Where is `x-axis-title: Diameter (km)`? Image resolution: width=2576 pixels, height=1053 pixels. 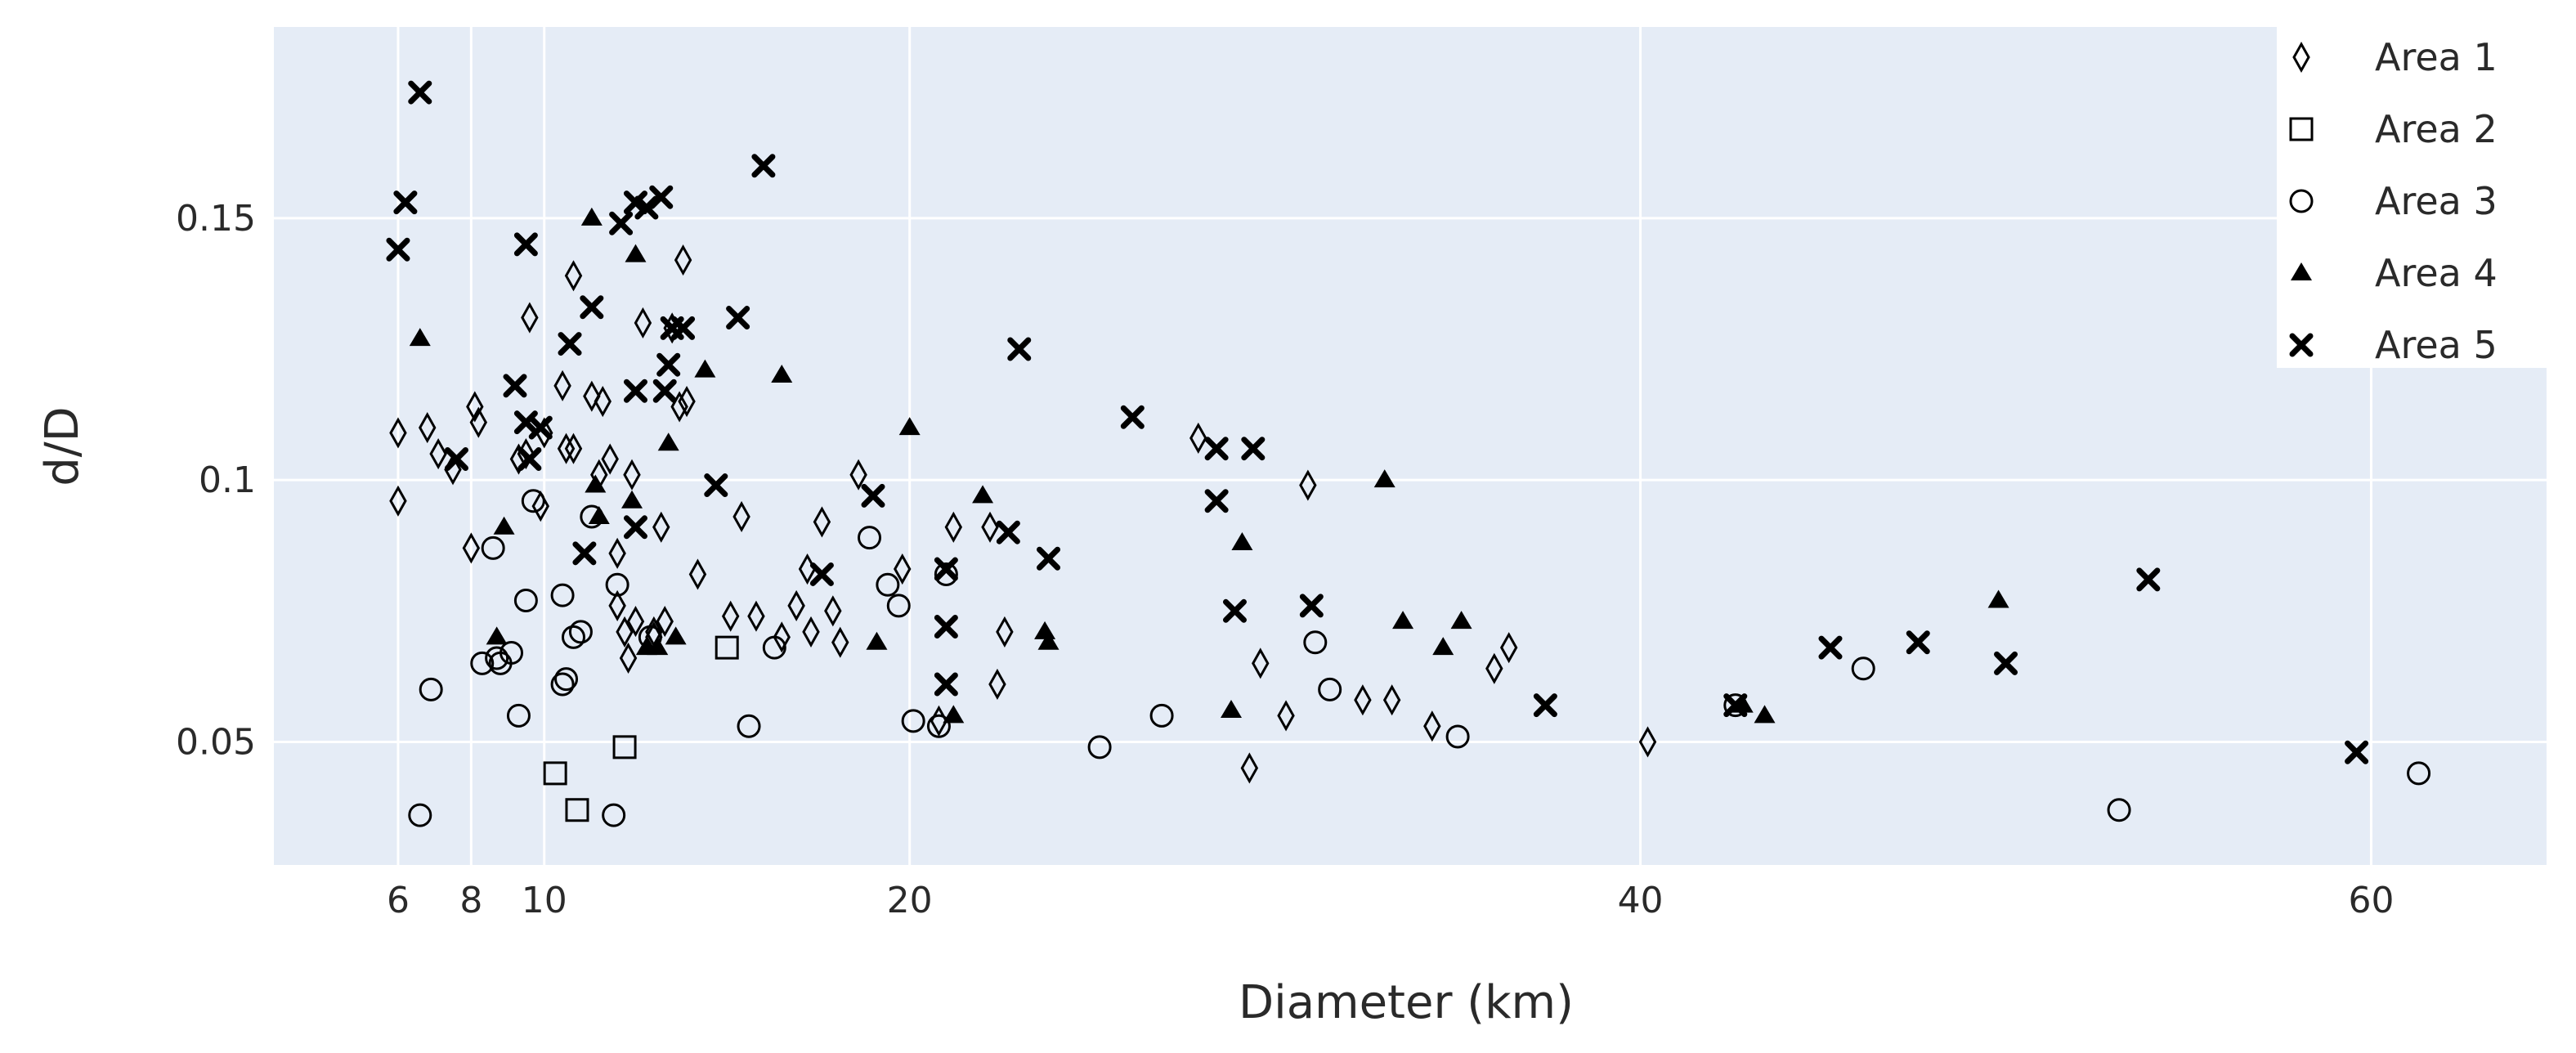 x-axis-title: Diameter (km) is located at coordinates (1406, 1002).